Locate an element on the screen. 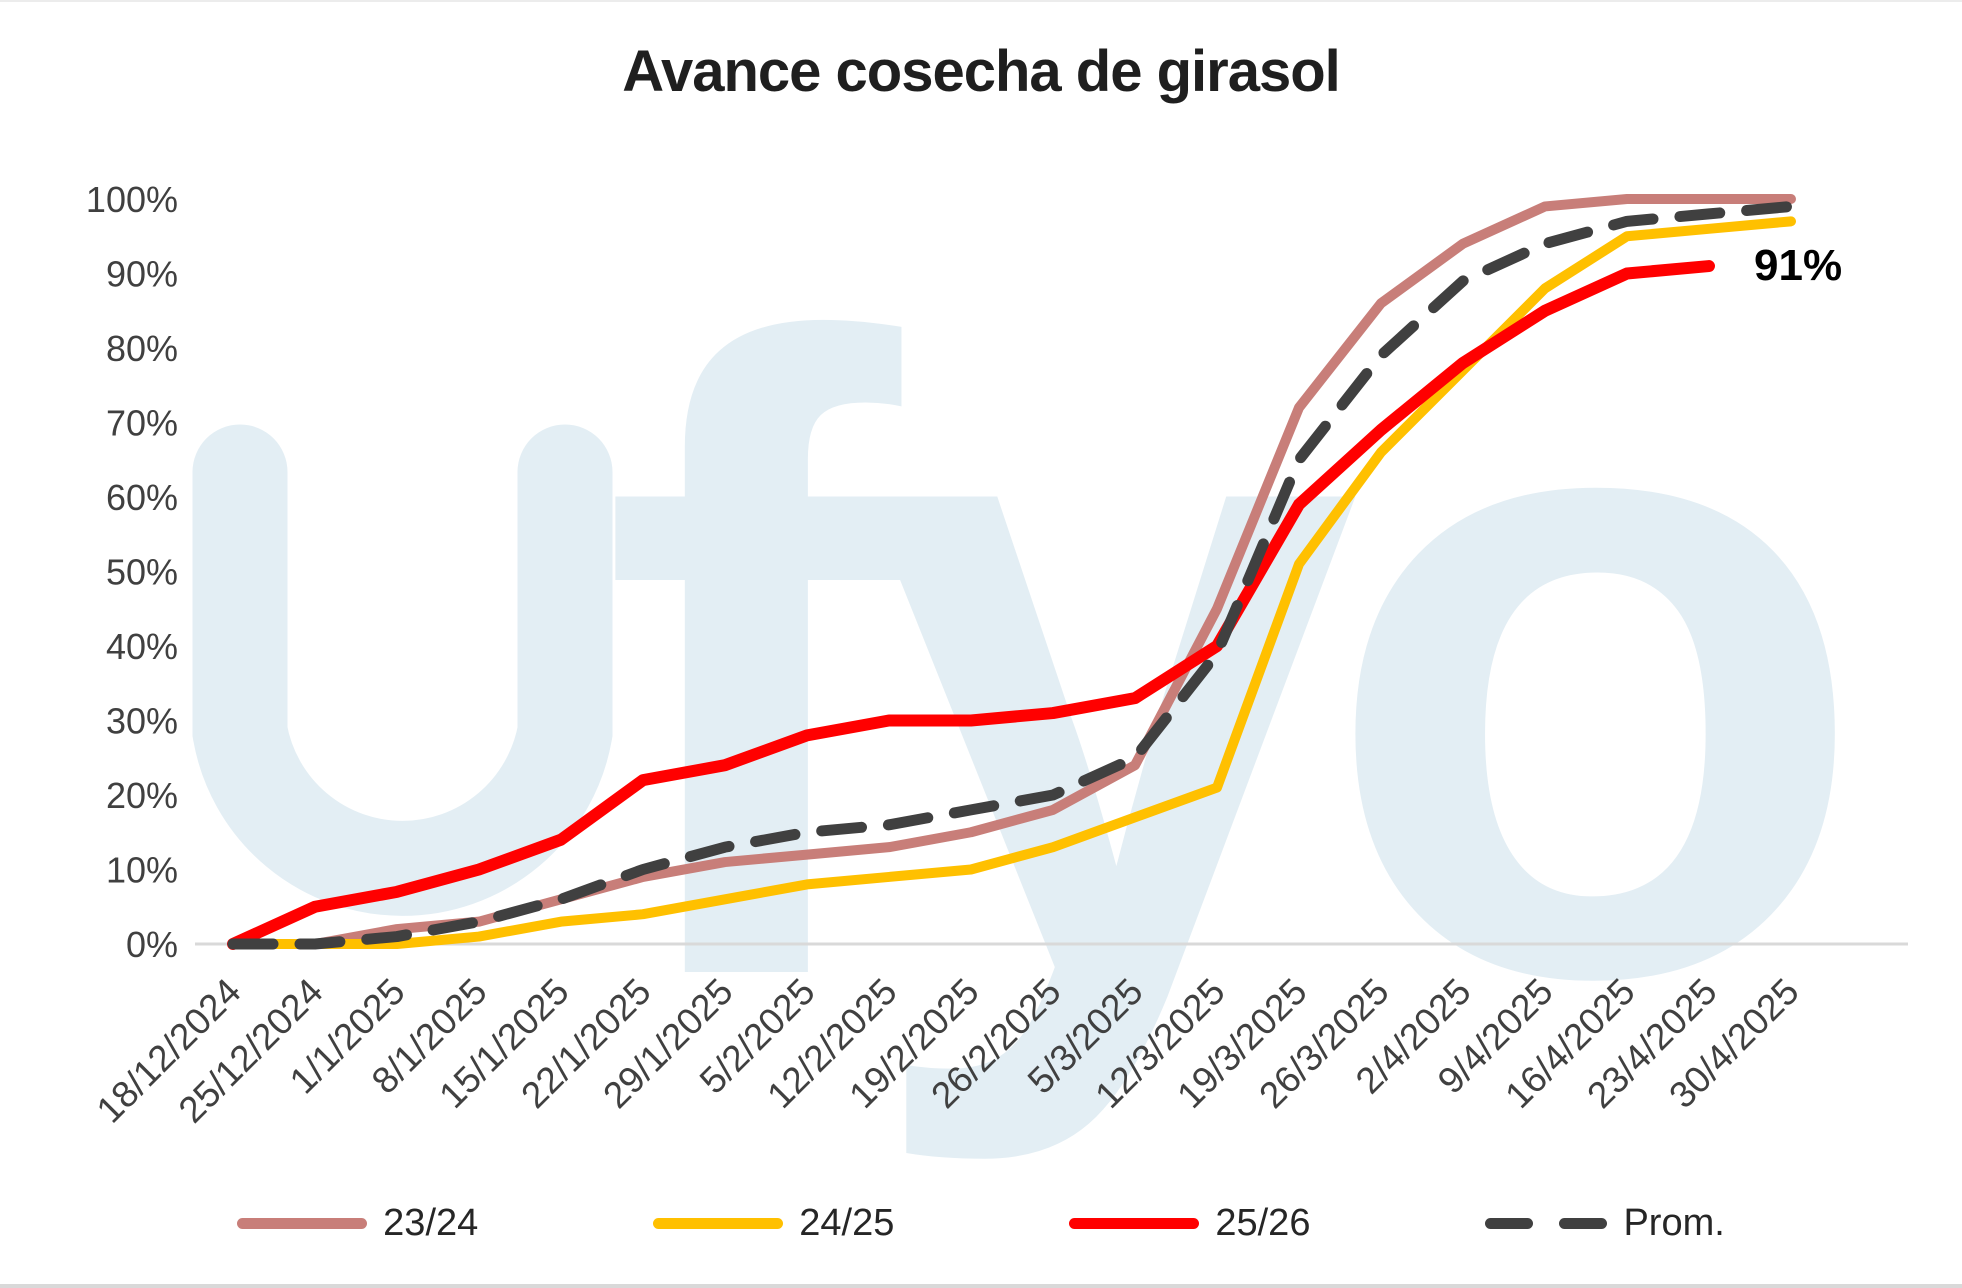 This screenshot has width=1962, height=1288. legend-item-23-24: 23/24 is located at coordinates (357, 1223).